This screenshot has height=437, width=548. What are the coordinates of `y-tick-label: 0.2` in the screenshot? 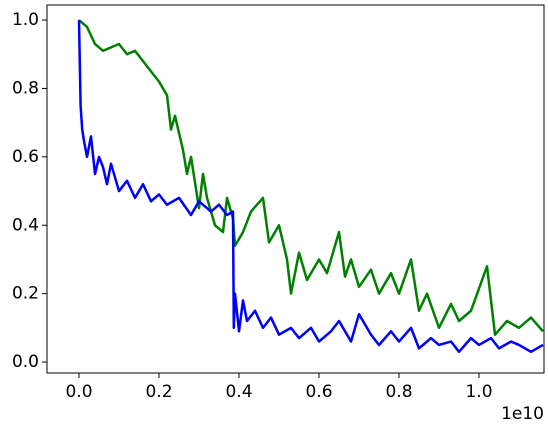 It's located at (25, 294).